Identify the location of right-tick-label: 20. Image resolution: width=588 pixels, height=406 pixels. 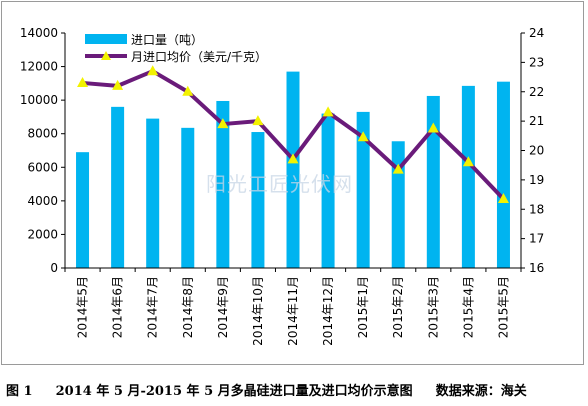
(536, 151).